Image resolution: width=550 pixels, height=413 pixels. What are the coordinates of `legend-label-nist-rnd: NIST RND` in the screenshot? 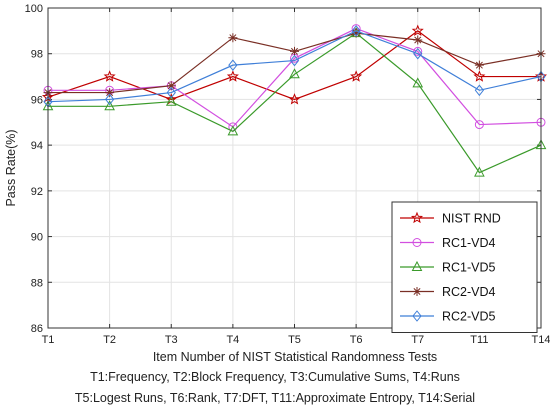 It's located at (471, 219).